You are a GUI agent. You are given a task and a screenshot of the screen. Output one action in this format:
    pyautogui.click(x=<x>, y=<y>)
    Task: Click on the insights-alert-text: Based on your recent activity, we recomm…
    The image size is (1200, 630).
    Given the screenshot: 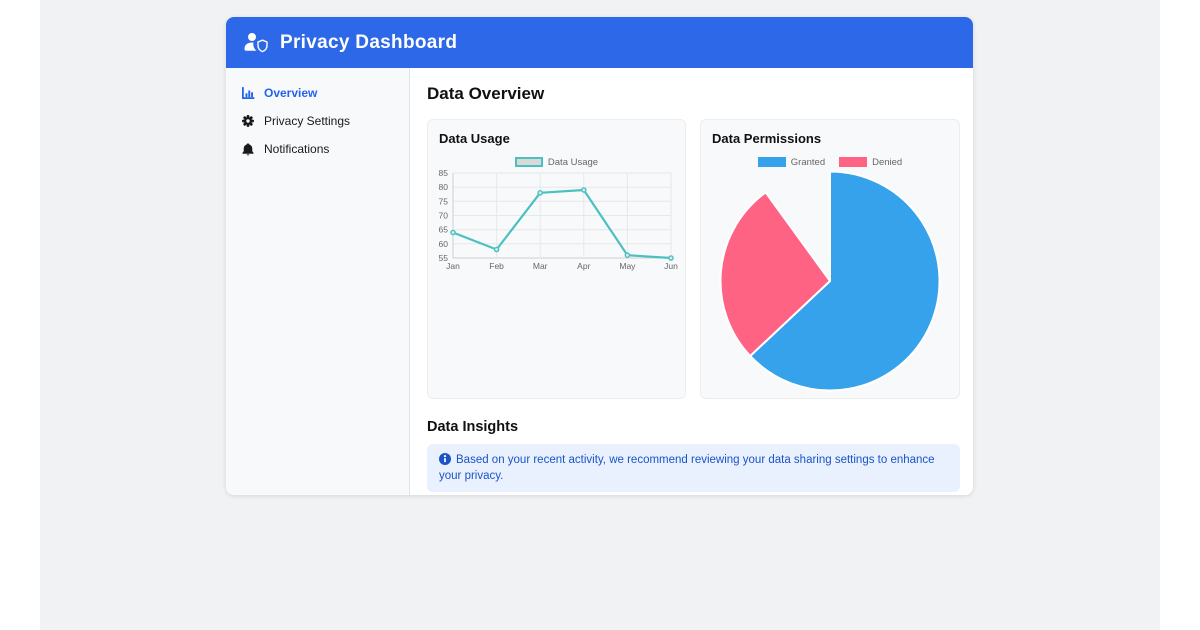 What is the action you would take?
    pyautogui.click(x=687, y=468)
    